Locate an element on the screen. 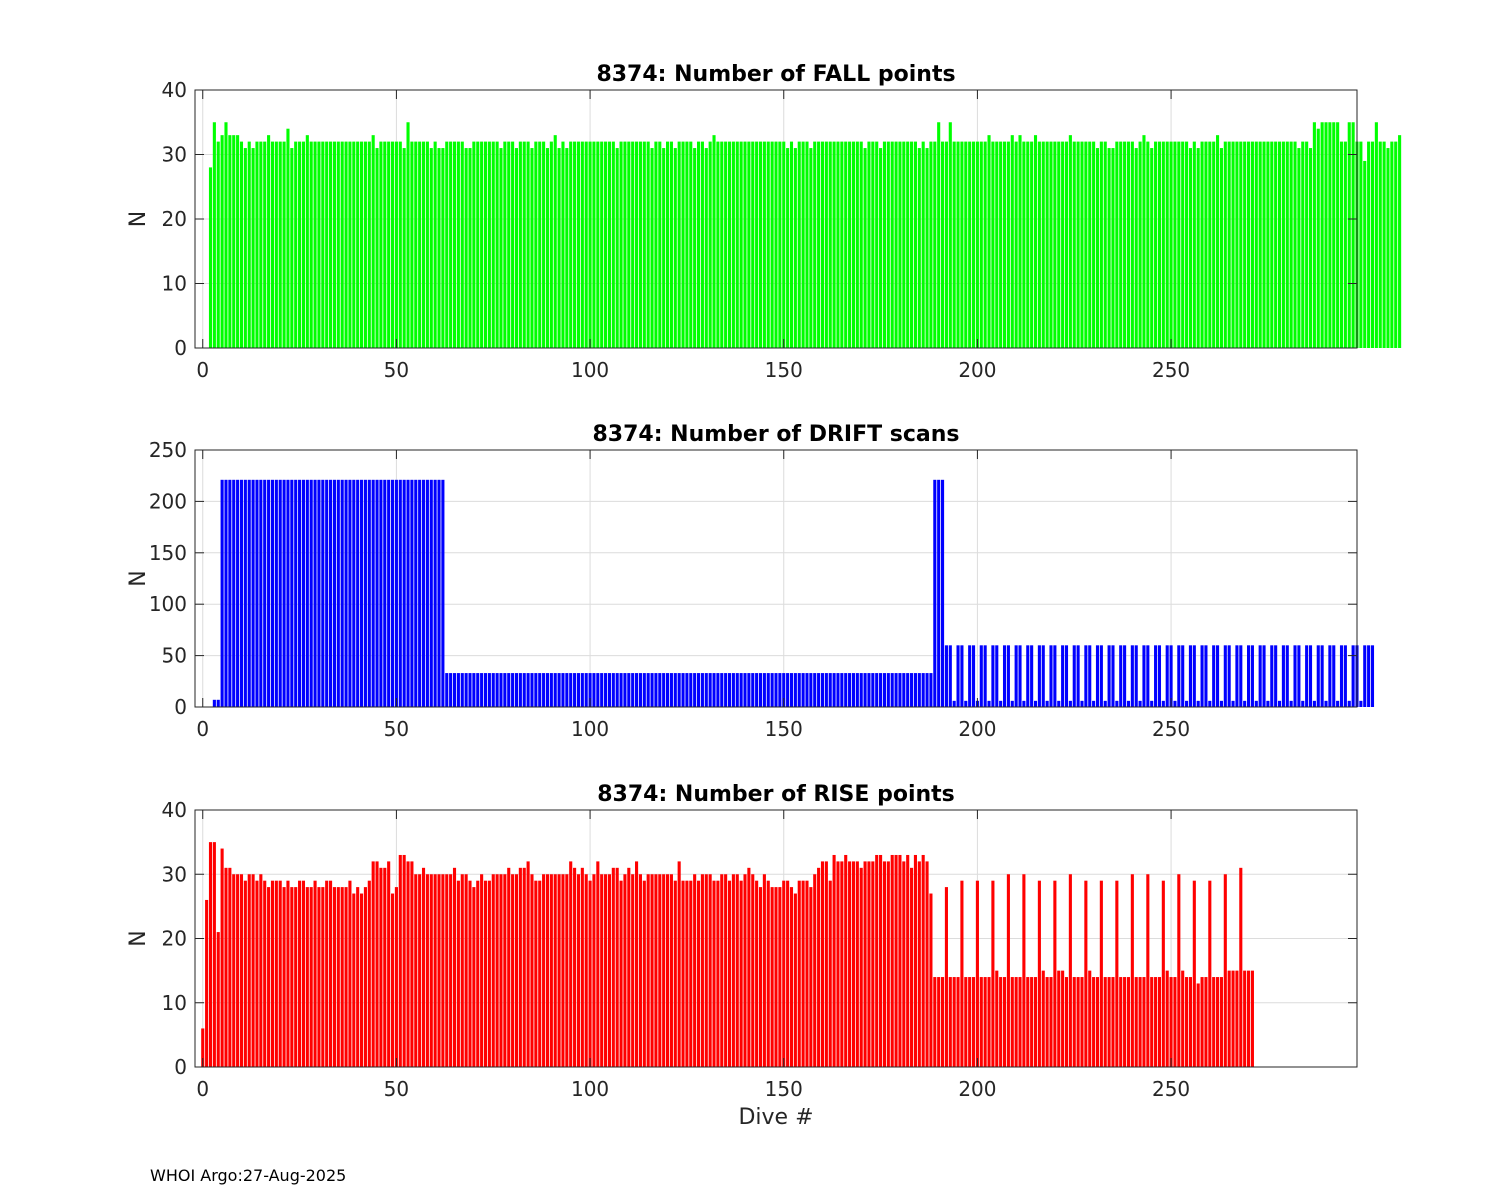 This screenshot has width=1500, height=1200. y-tick-label: 0 is located at coordinates (180, 707).